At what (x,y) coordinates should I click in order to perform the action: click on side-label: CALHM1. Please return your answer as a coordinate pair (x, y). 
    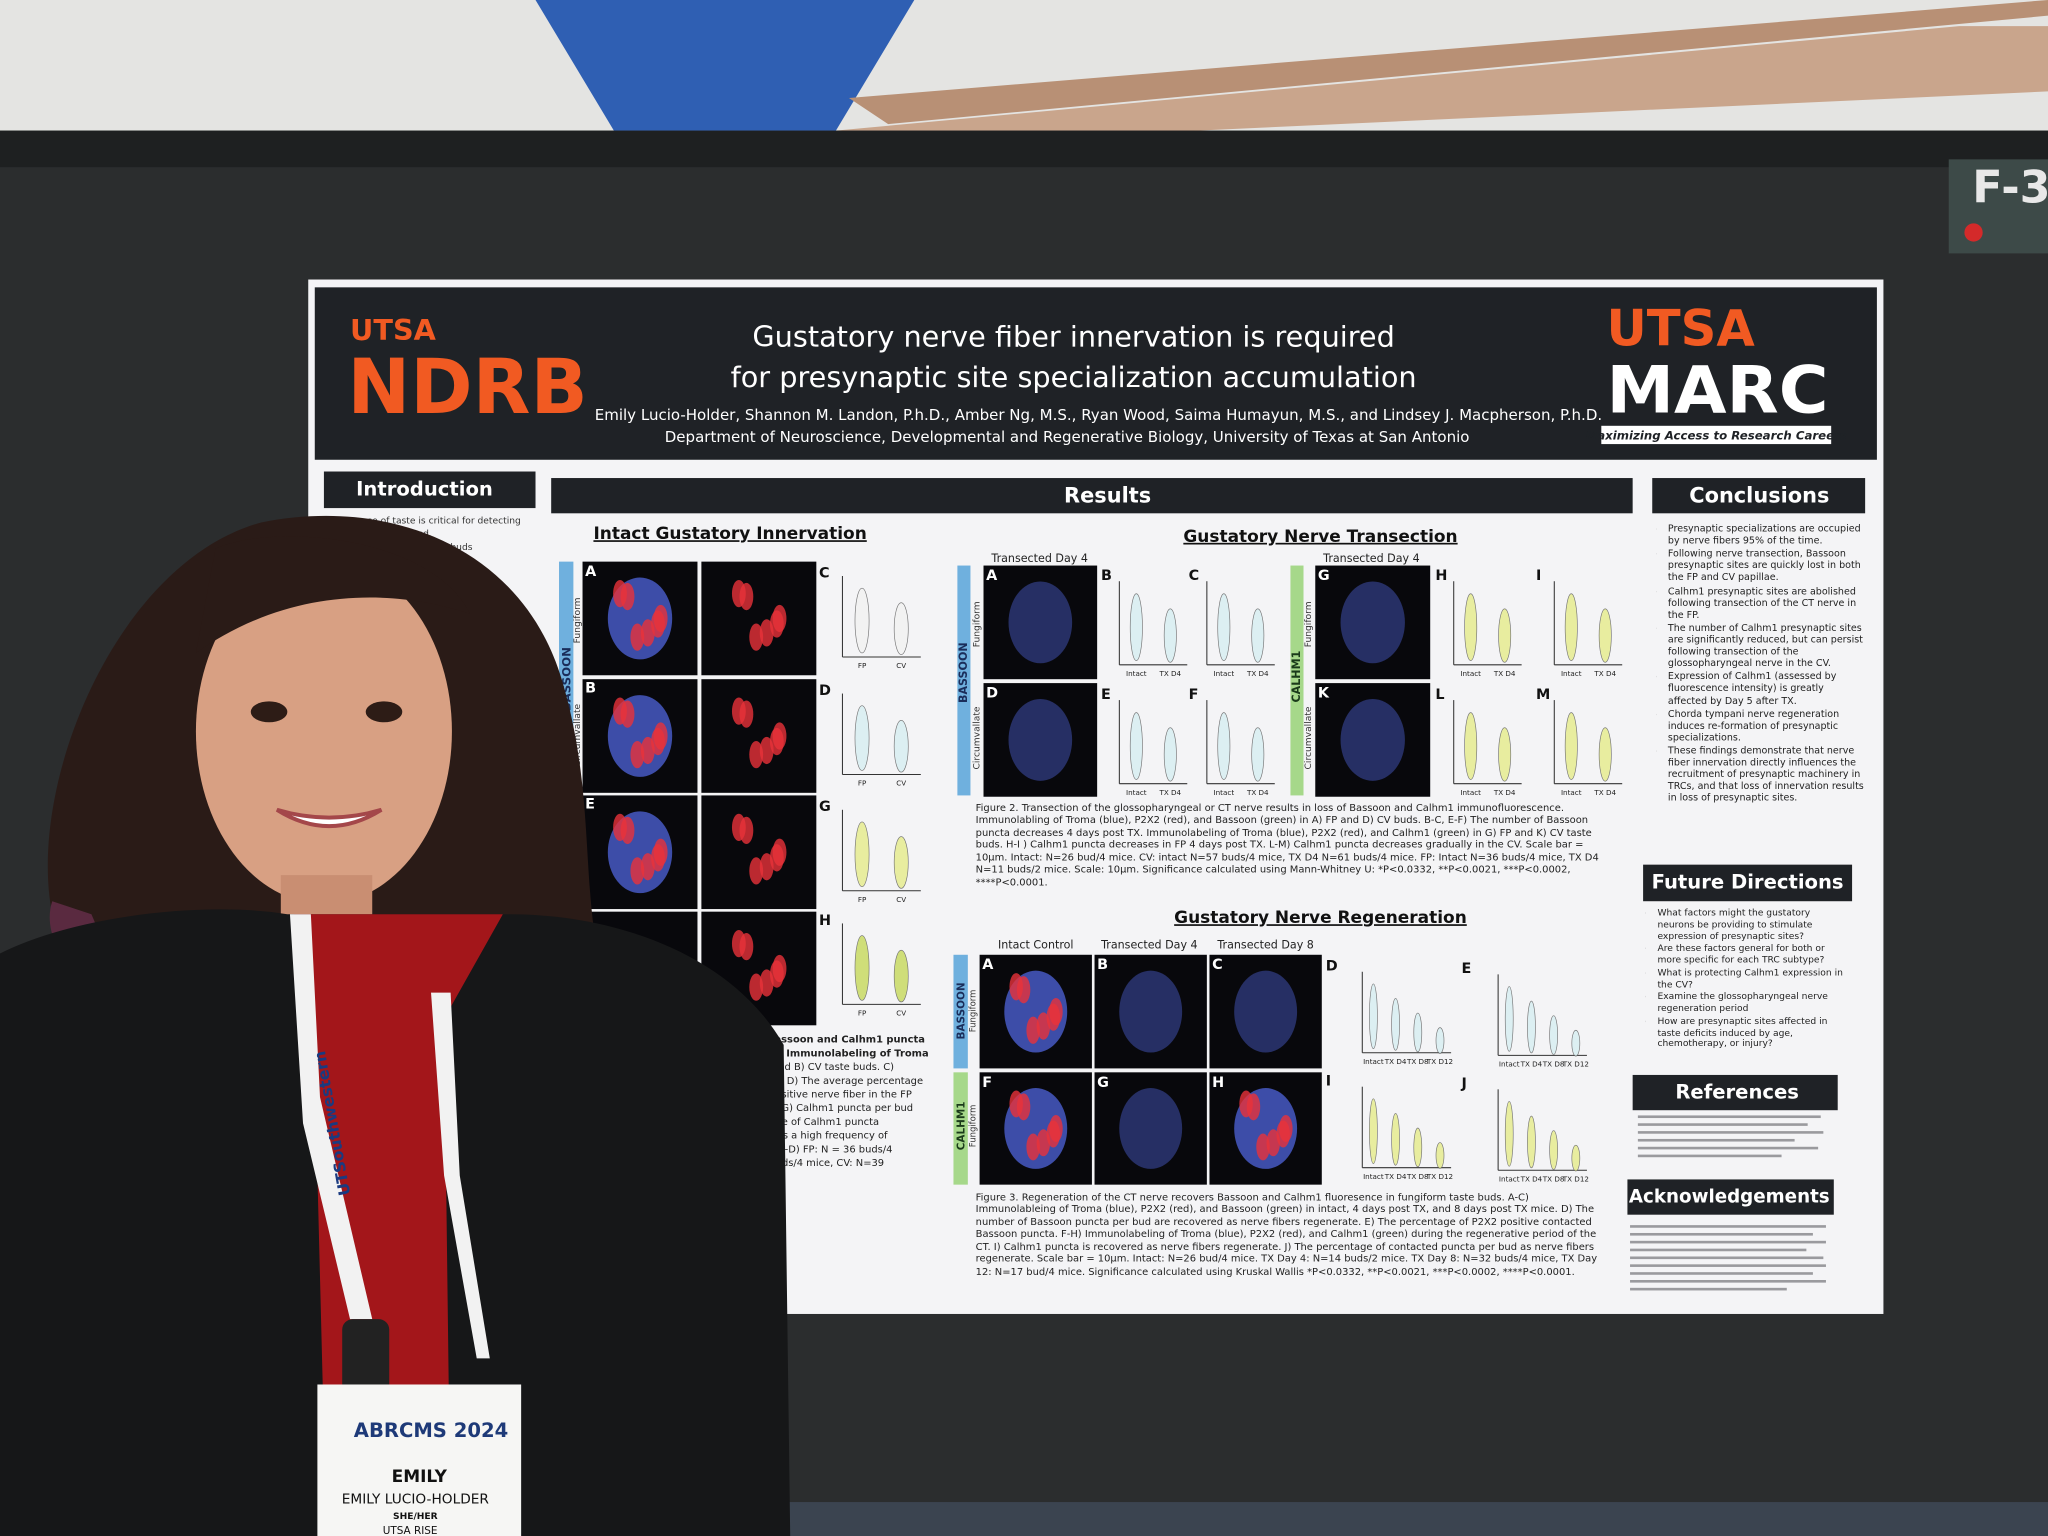
    Looking at the image, I should click on (1296, 677).